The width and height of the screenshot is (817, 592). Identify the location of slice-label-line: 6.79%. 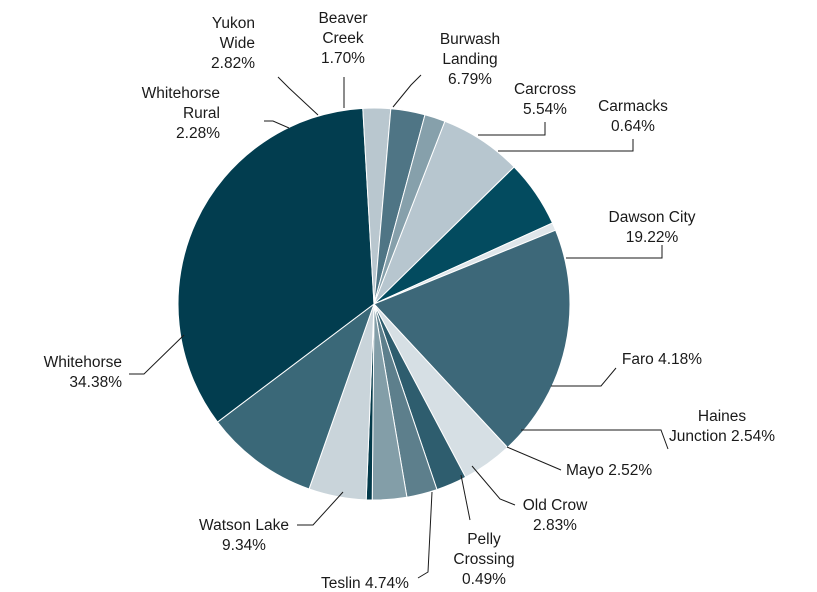
(470, 79).